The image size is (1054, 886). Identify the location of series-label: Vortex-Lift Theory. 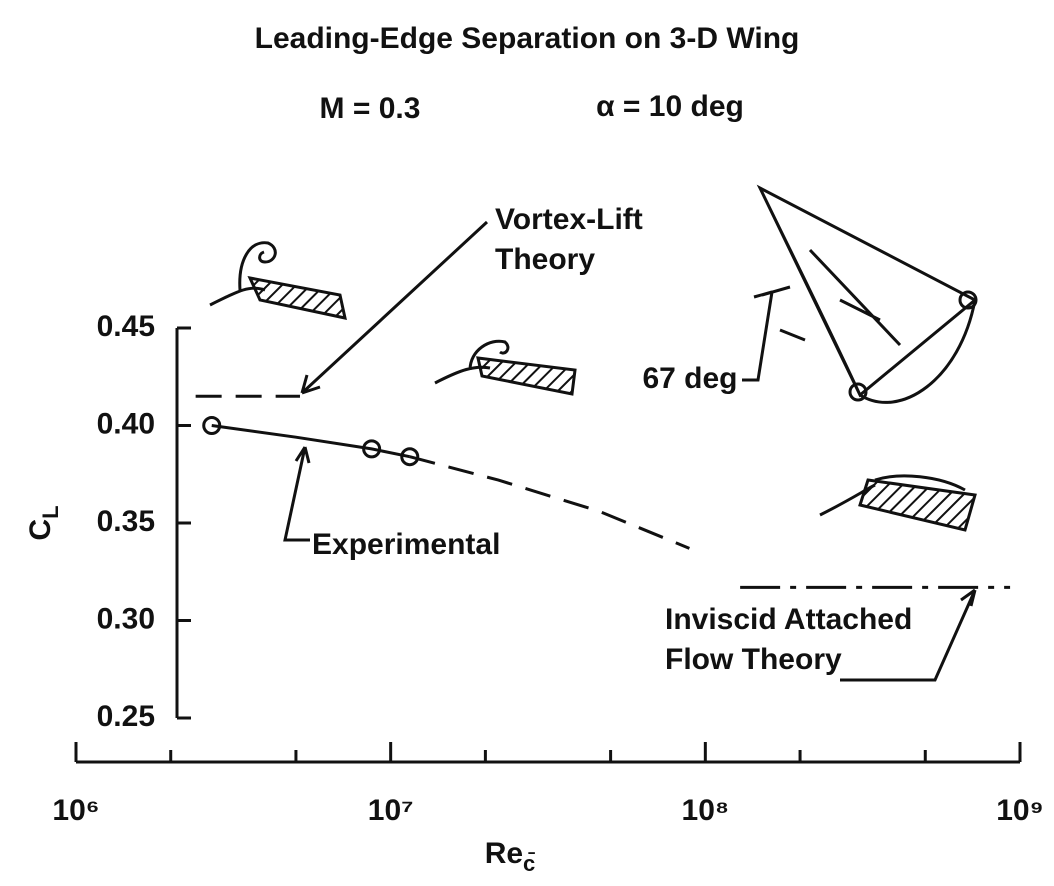
(569, 239).